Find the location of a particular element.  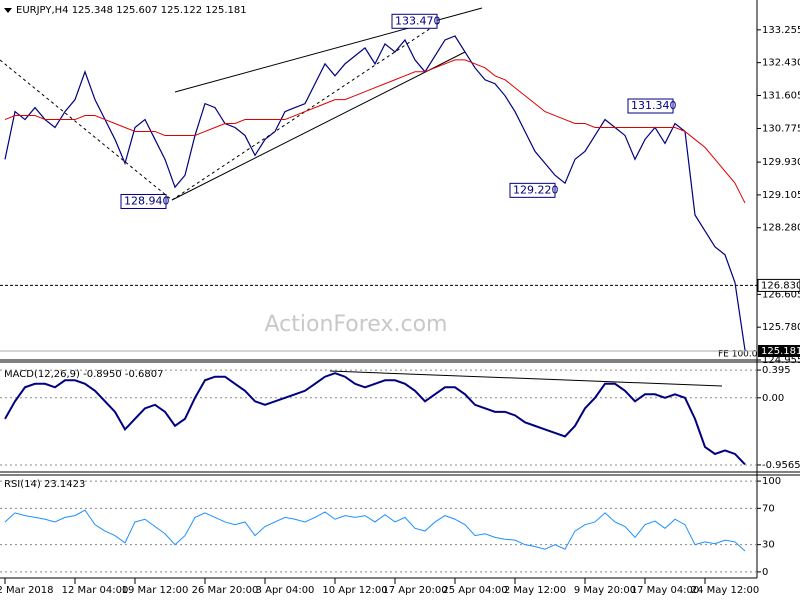

y-tick-label: -0.9565 is located at coordinates (781, 465).